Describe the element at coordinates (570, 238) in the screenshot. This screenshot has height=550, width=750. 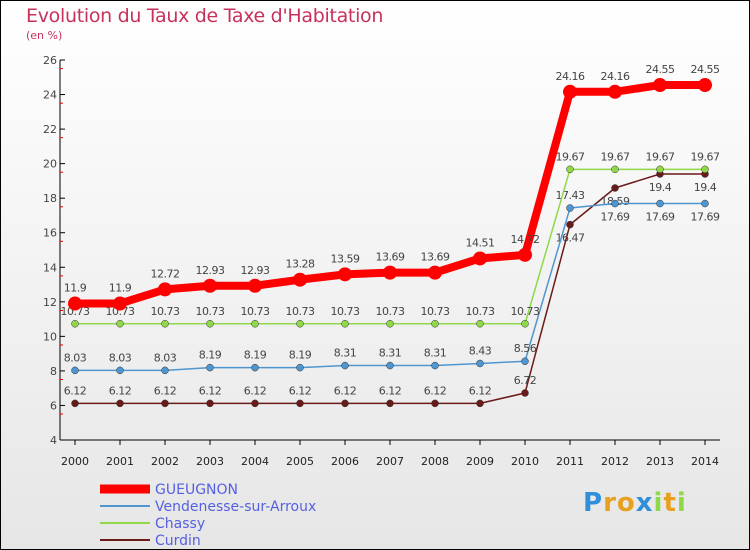
I see `data-label: 16.47` at that location.